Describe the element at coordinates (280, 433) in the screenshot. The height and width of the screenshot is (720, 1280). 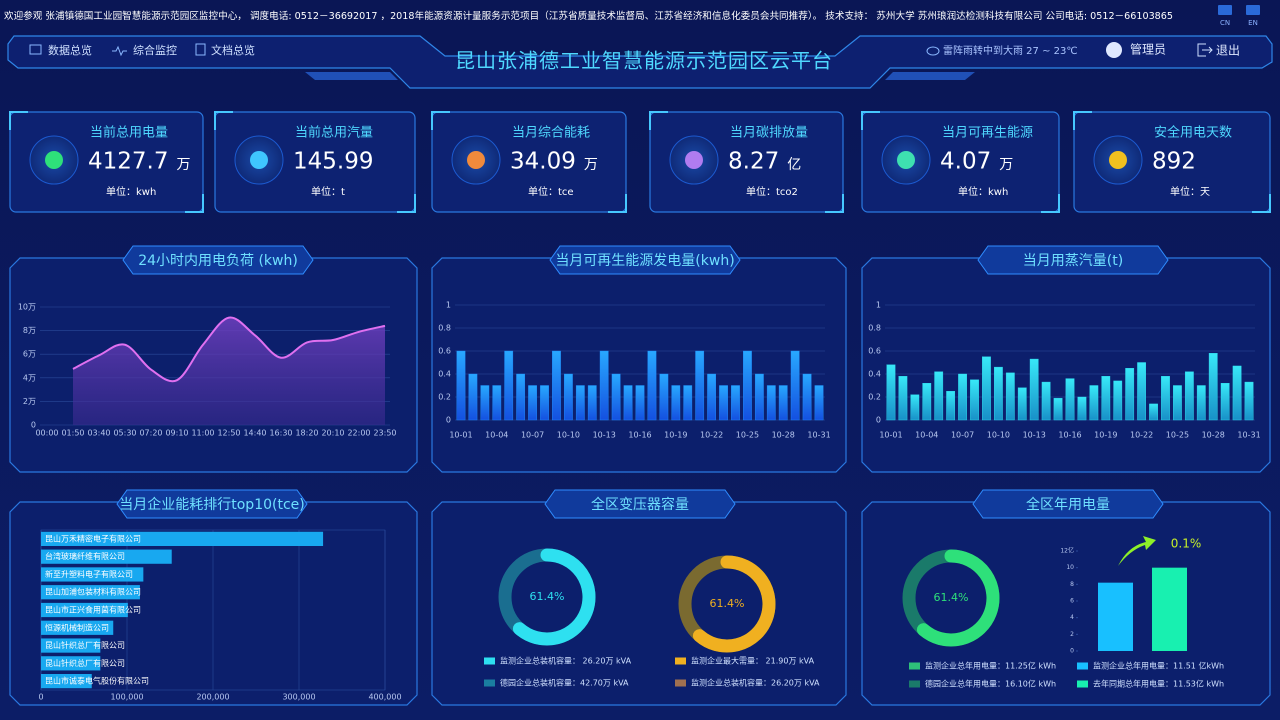
I see `x-tick-label: 16:30` at that location.